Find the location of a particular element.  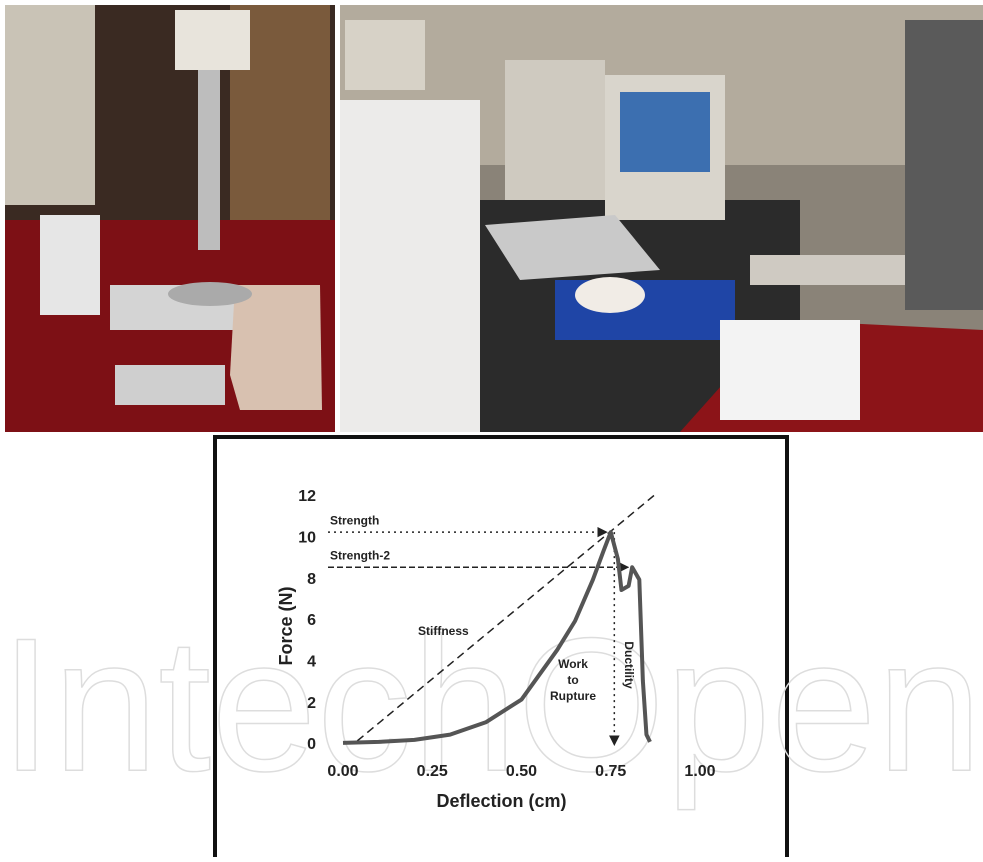

y-tick-label: 0 is located at coordinates (311, 744).